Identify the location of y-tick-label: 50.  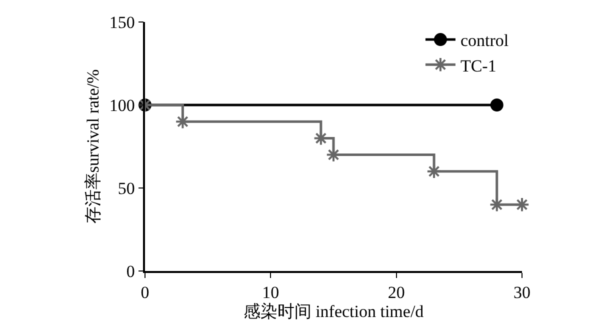
(126, 188).